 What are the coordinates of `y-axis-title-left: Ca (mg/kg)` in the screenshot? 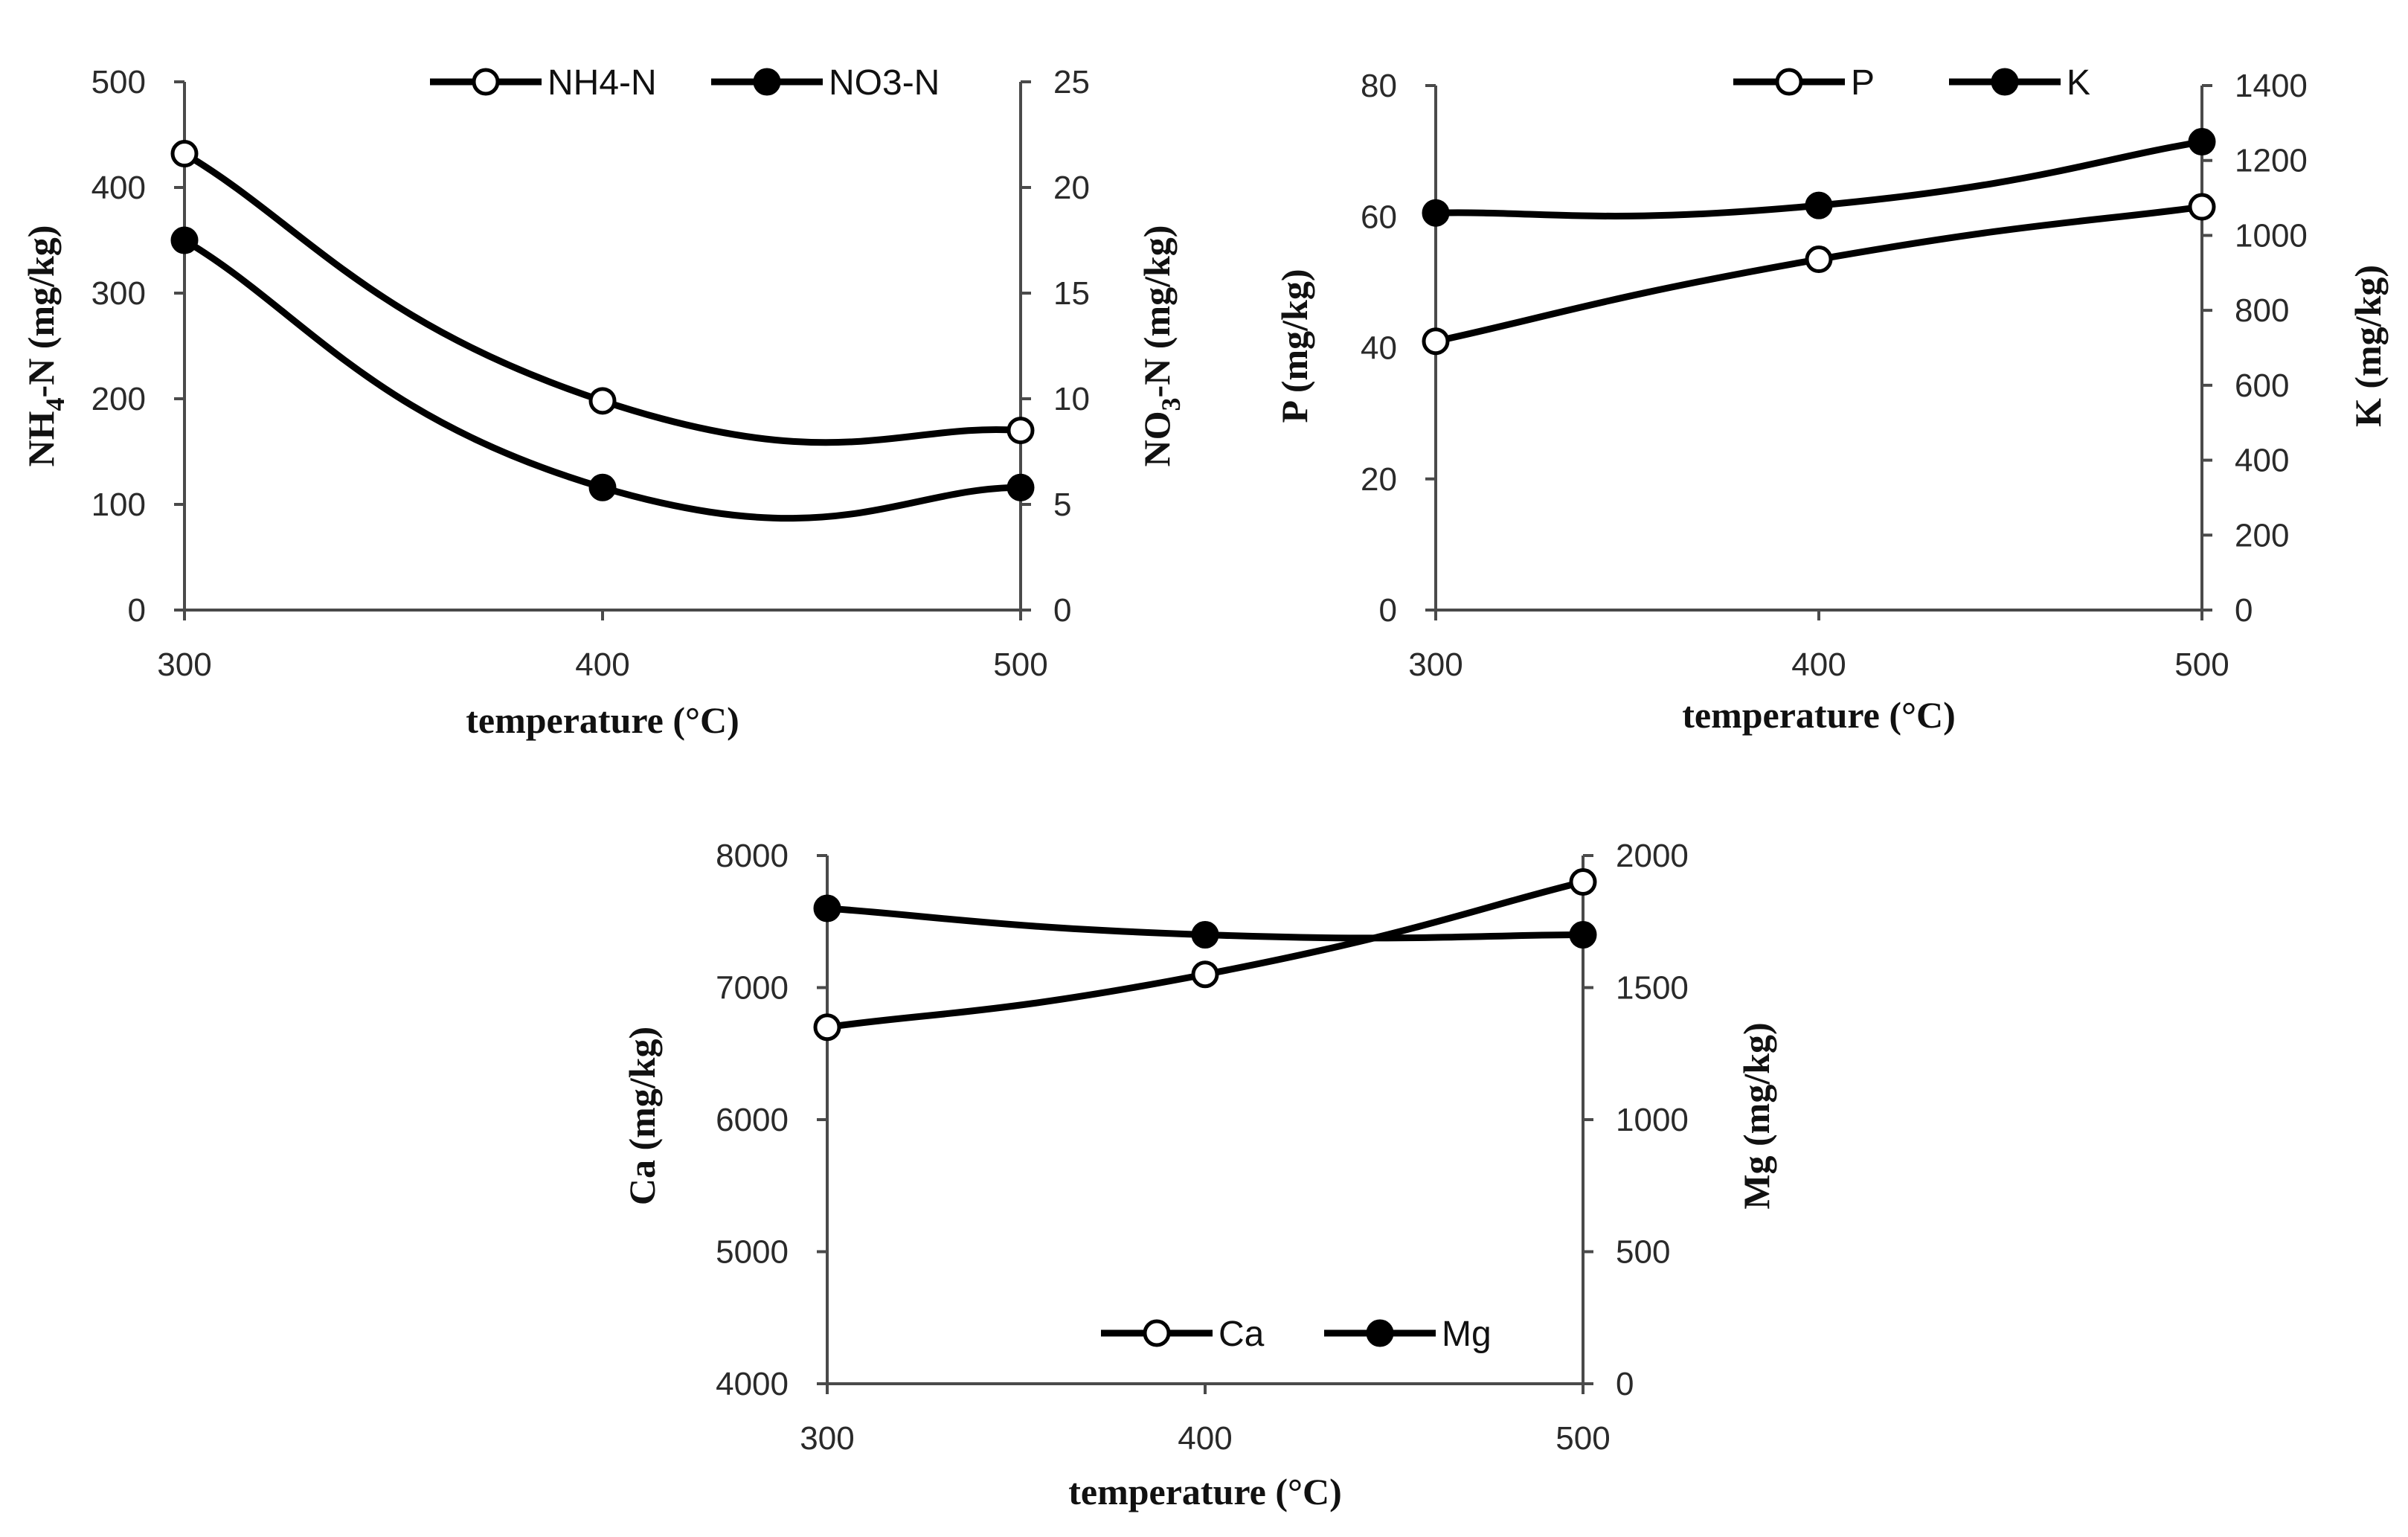 It's located at (642, 1116).